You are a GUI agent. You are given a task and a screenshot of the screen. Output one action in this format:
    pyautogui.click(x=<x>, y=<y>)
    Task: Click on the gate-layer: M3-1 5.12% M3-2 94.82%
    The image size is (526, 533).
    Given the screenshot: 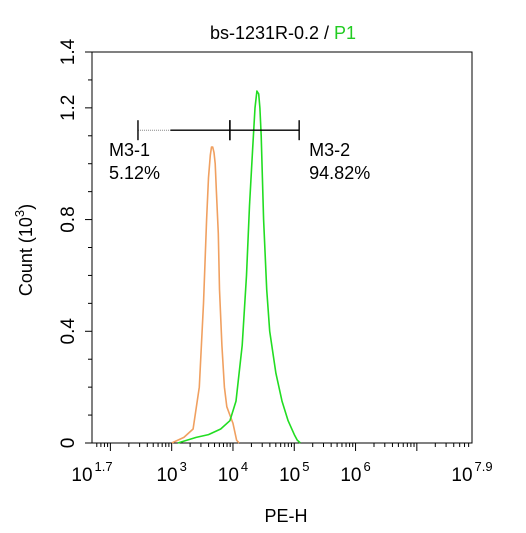 What is the action you would take?
    pyautogui.click(x=239, y=151)
    